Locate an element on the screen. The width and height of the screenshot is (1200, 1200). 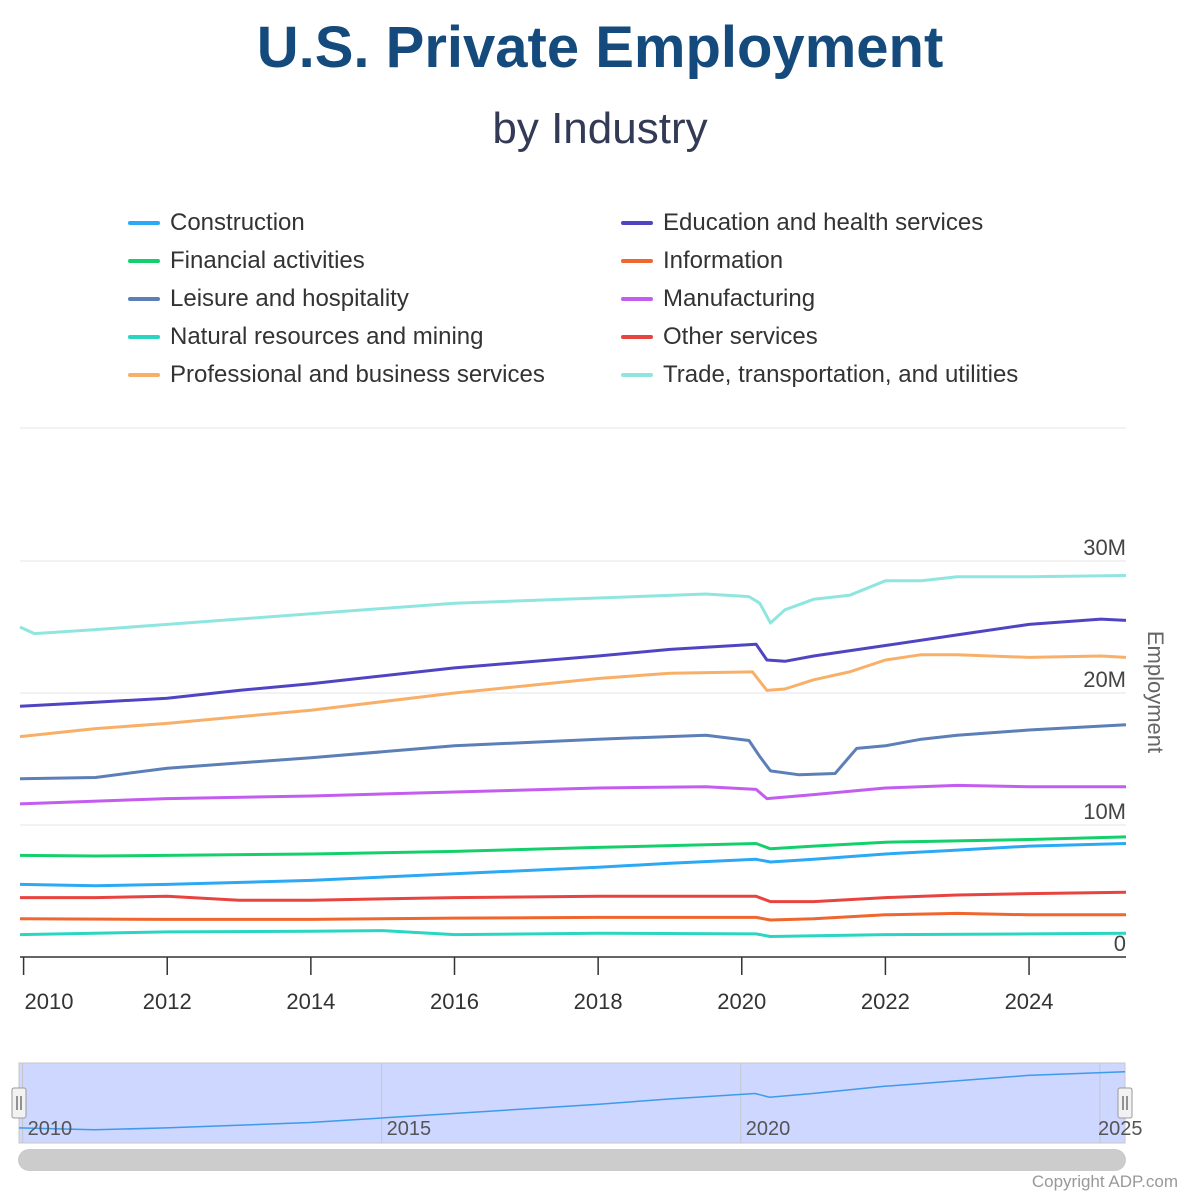
legend-item: Financial activities is located at coordinates (246, 261).